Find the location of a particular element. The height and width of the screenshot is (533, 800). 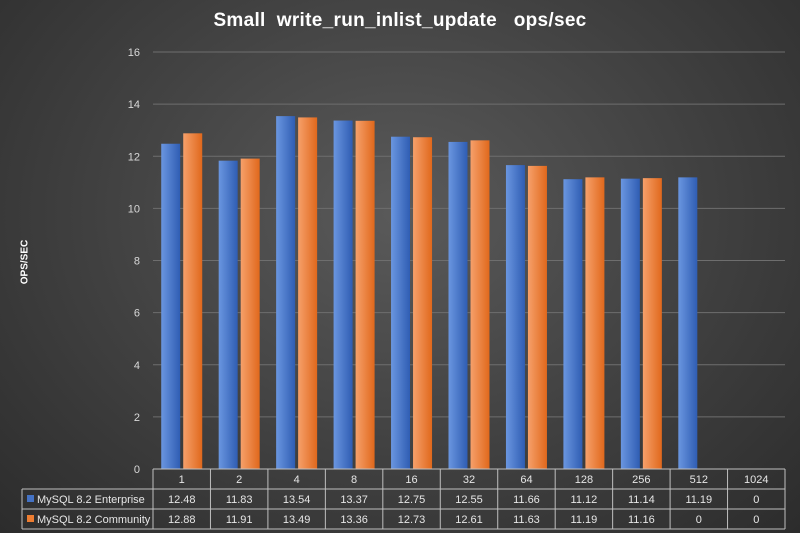

data-label: 11.83 is located at coordinates (239, 500).